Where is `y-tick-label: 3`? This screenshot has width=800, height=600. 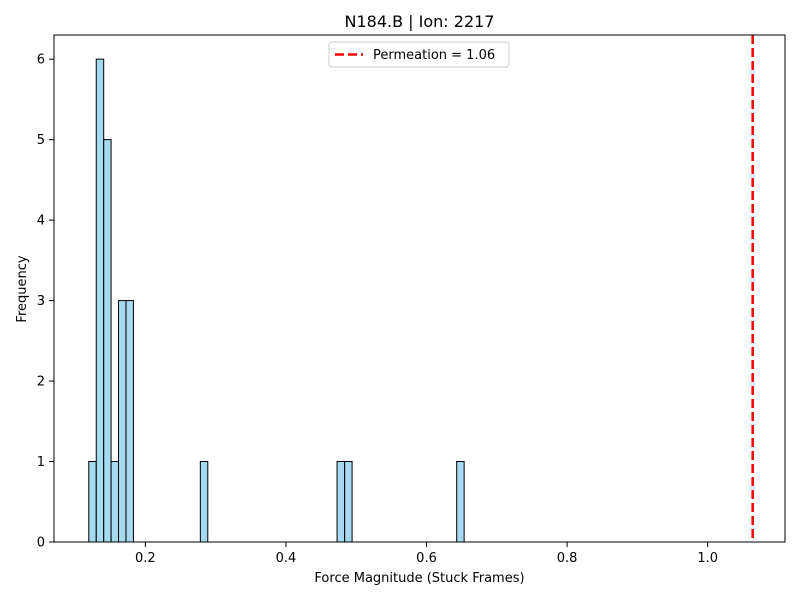
y-tick-label: 3 is located at coordinates (41, 301).